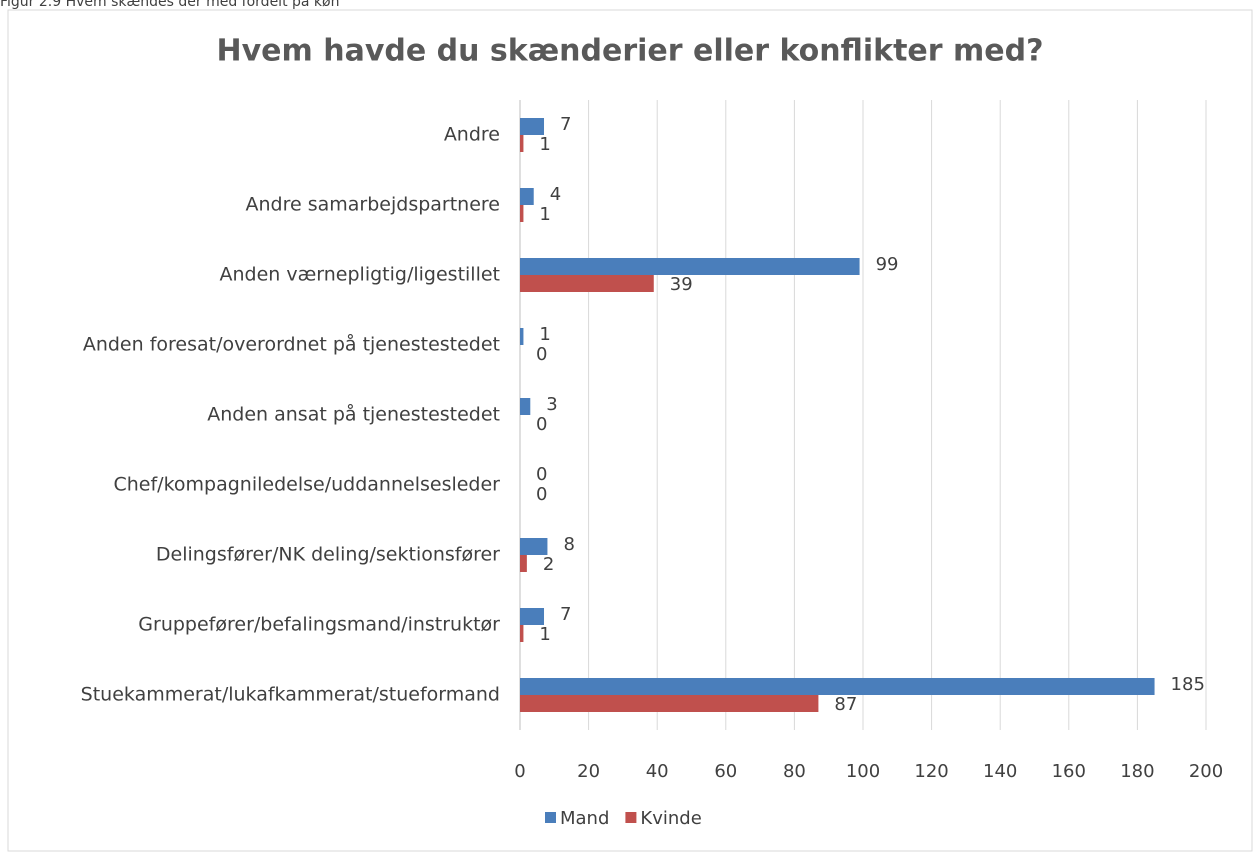  What do you see at coordinates (1000, 771) in the screenshot?
I see `x-tick-label: 140` at bounding box center [1000, 771].